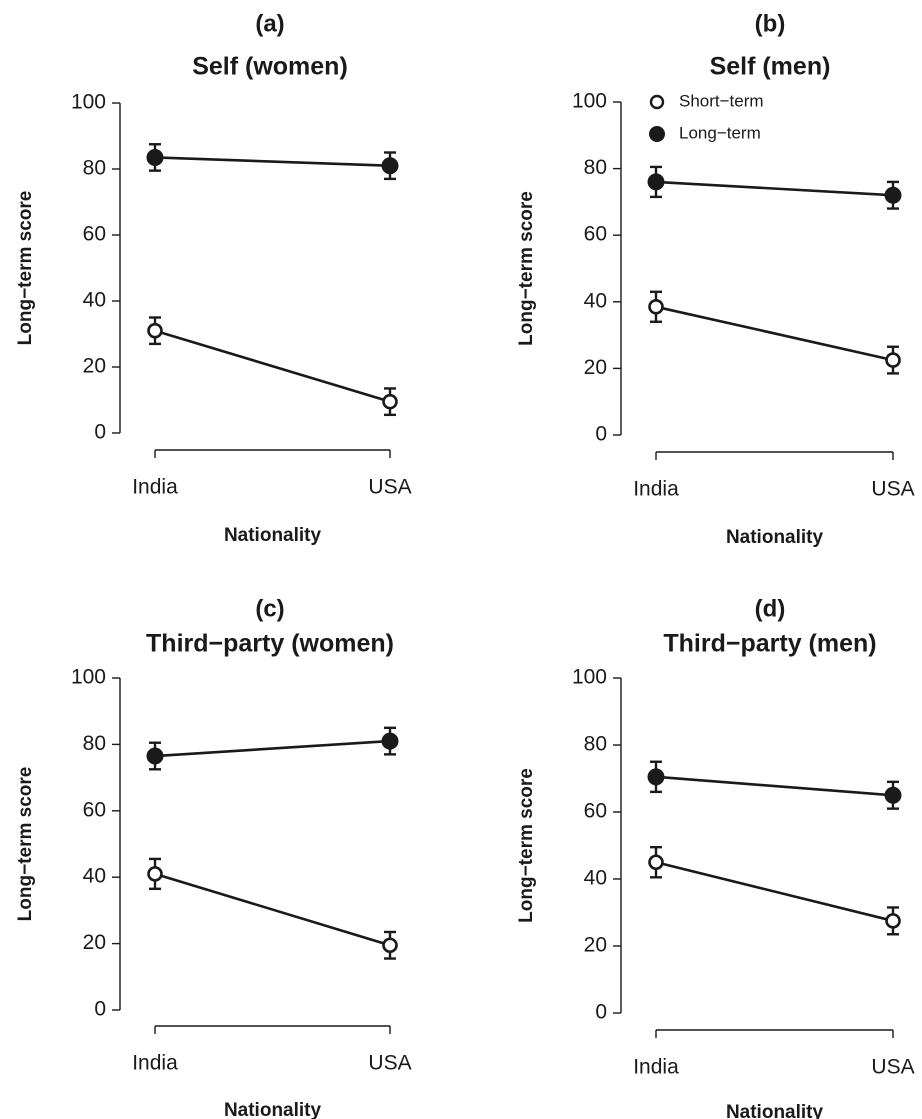 The height and width of the screenshot is (1119, 922). What do you see at coordinates (657, 102) in the screenshot?
I see `legend-marker-short` at bounding box center [657, 102].